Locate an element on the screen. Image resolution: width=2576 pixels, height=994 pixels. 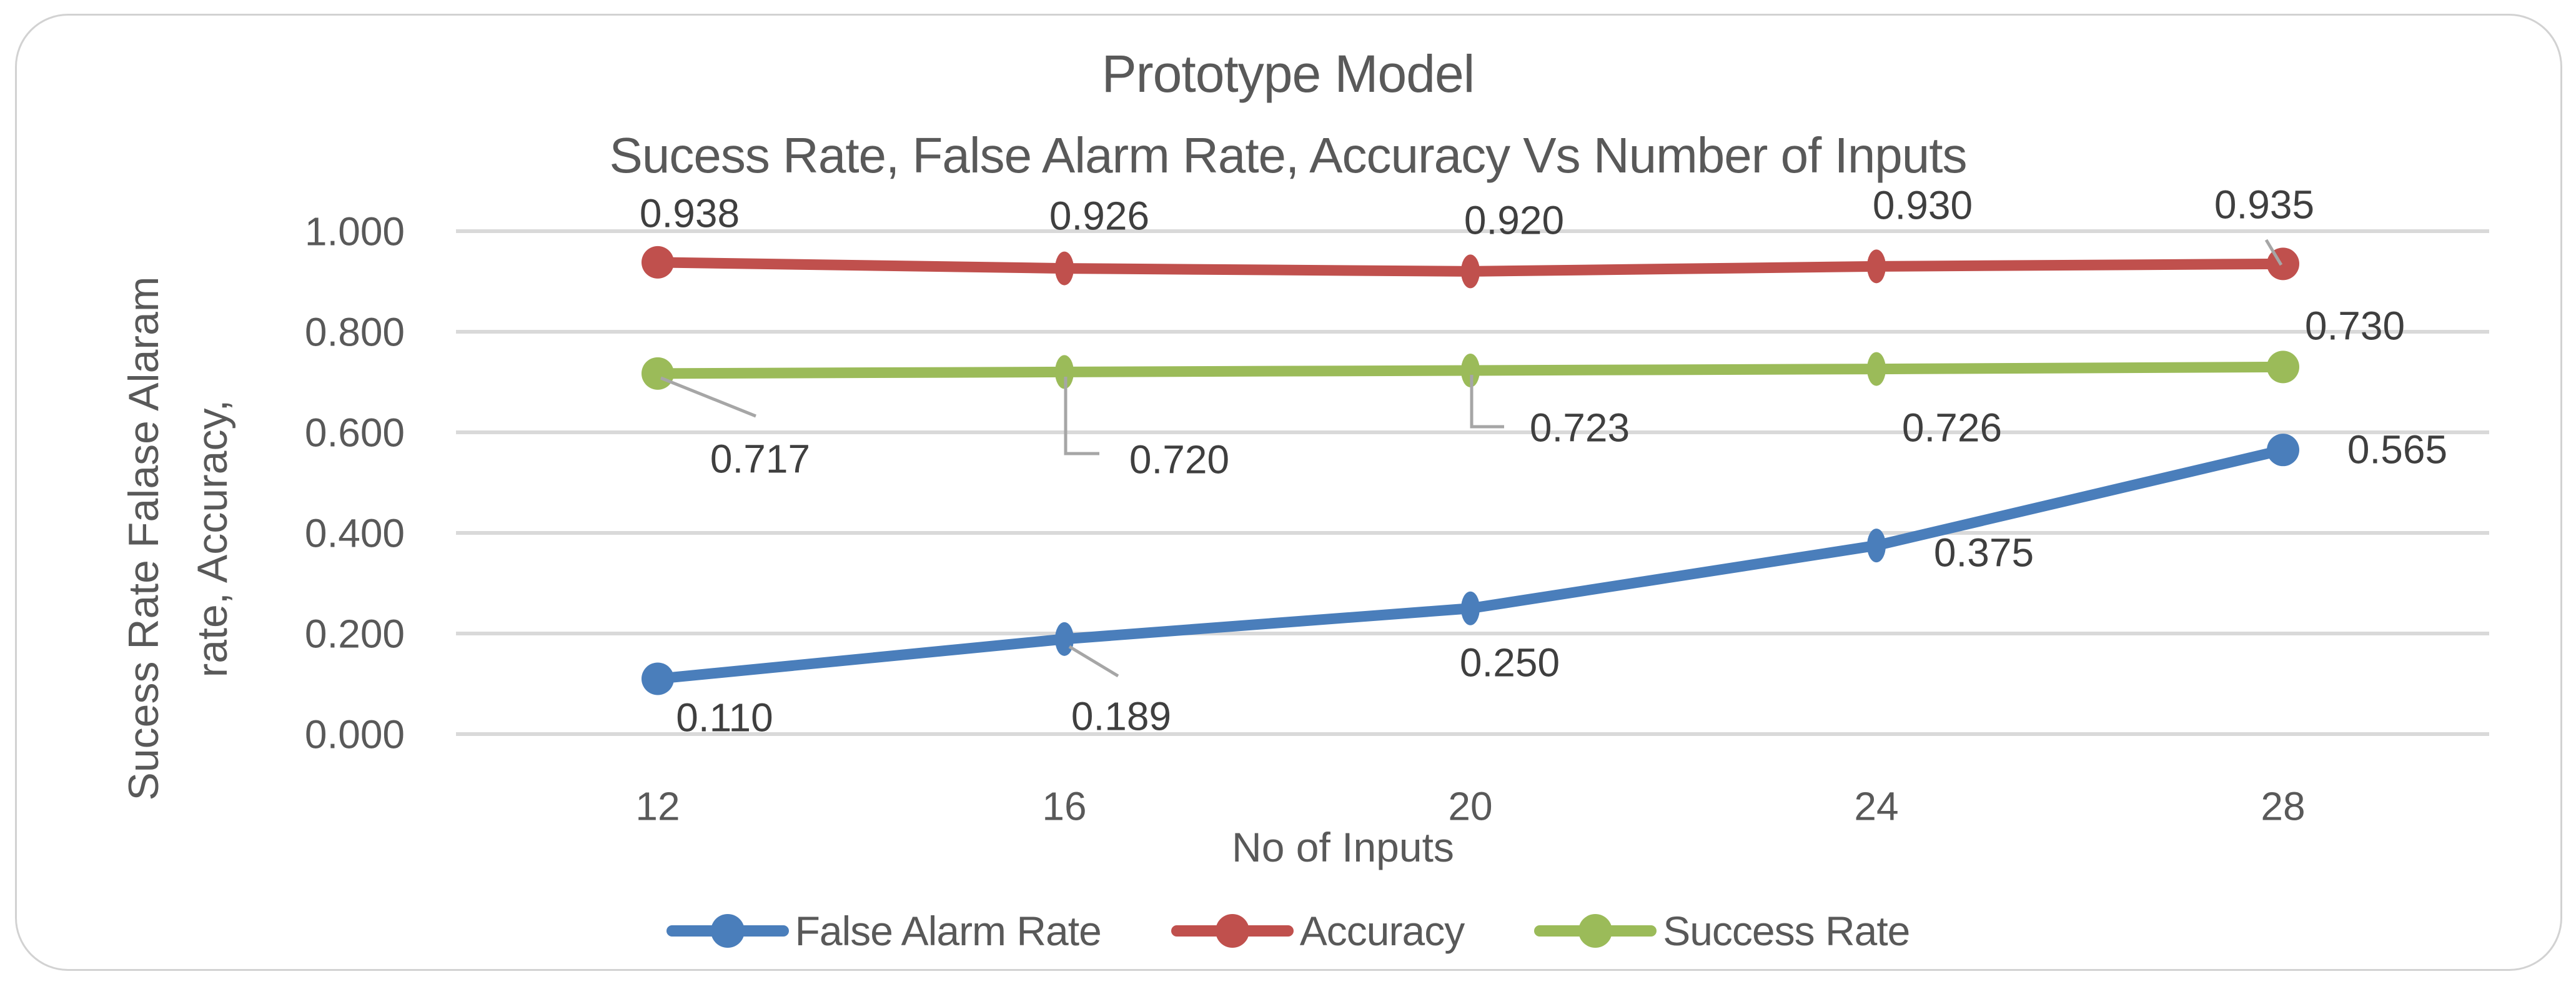
data-label-success-rate-0: 0.717 is located at coordinates (760, 458).